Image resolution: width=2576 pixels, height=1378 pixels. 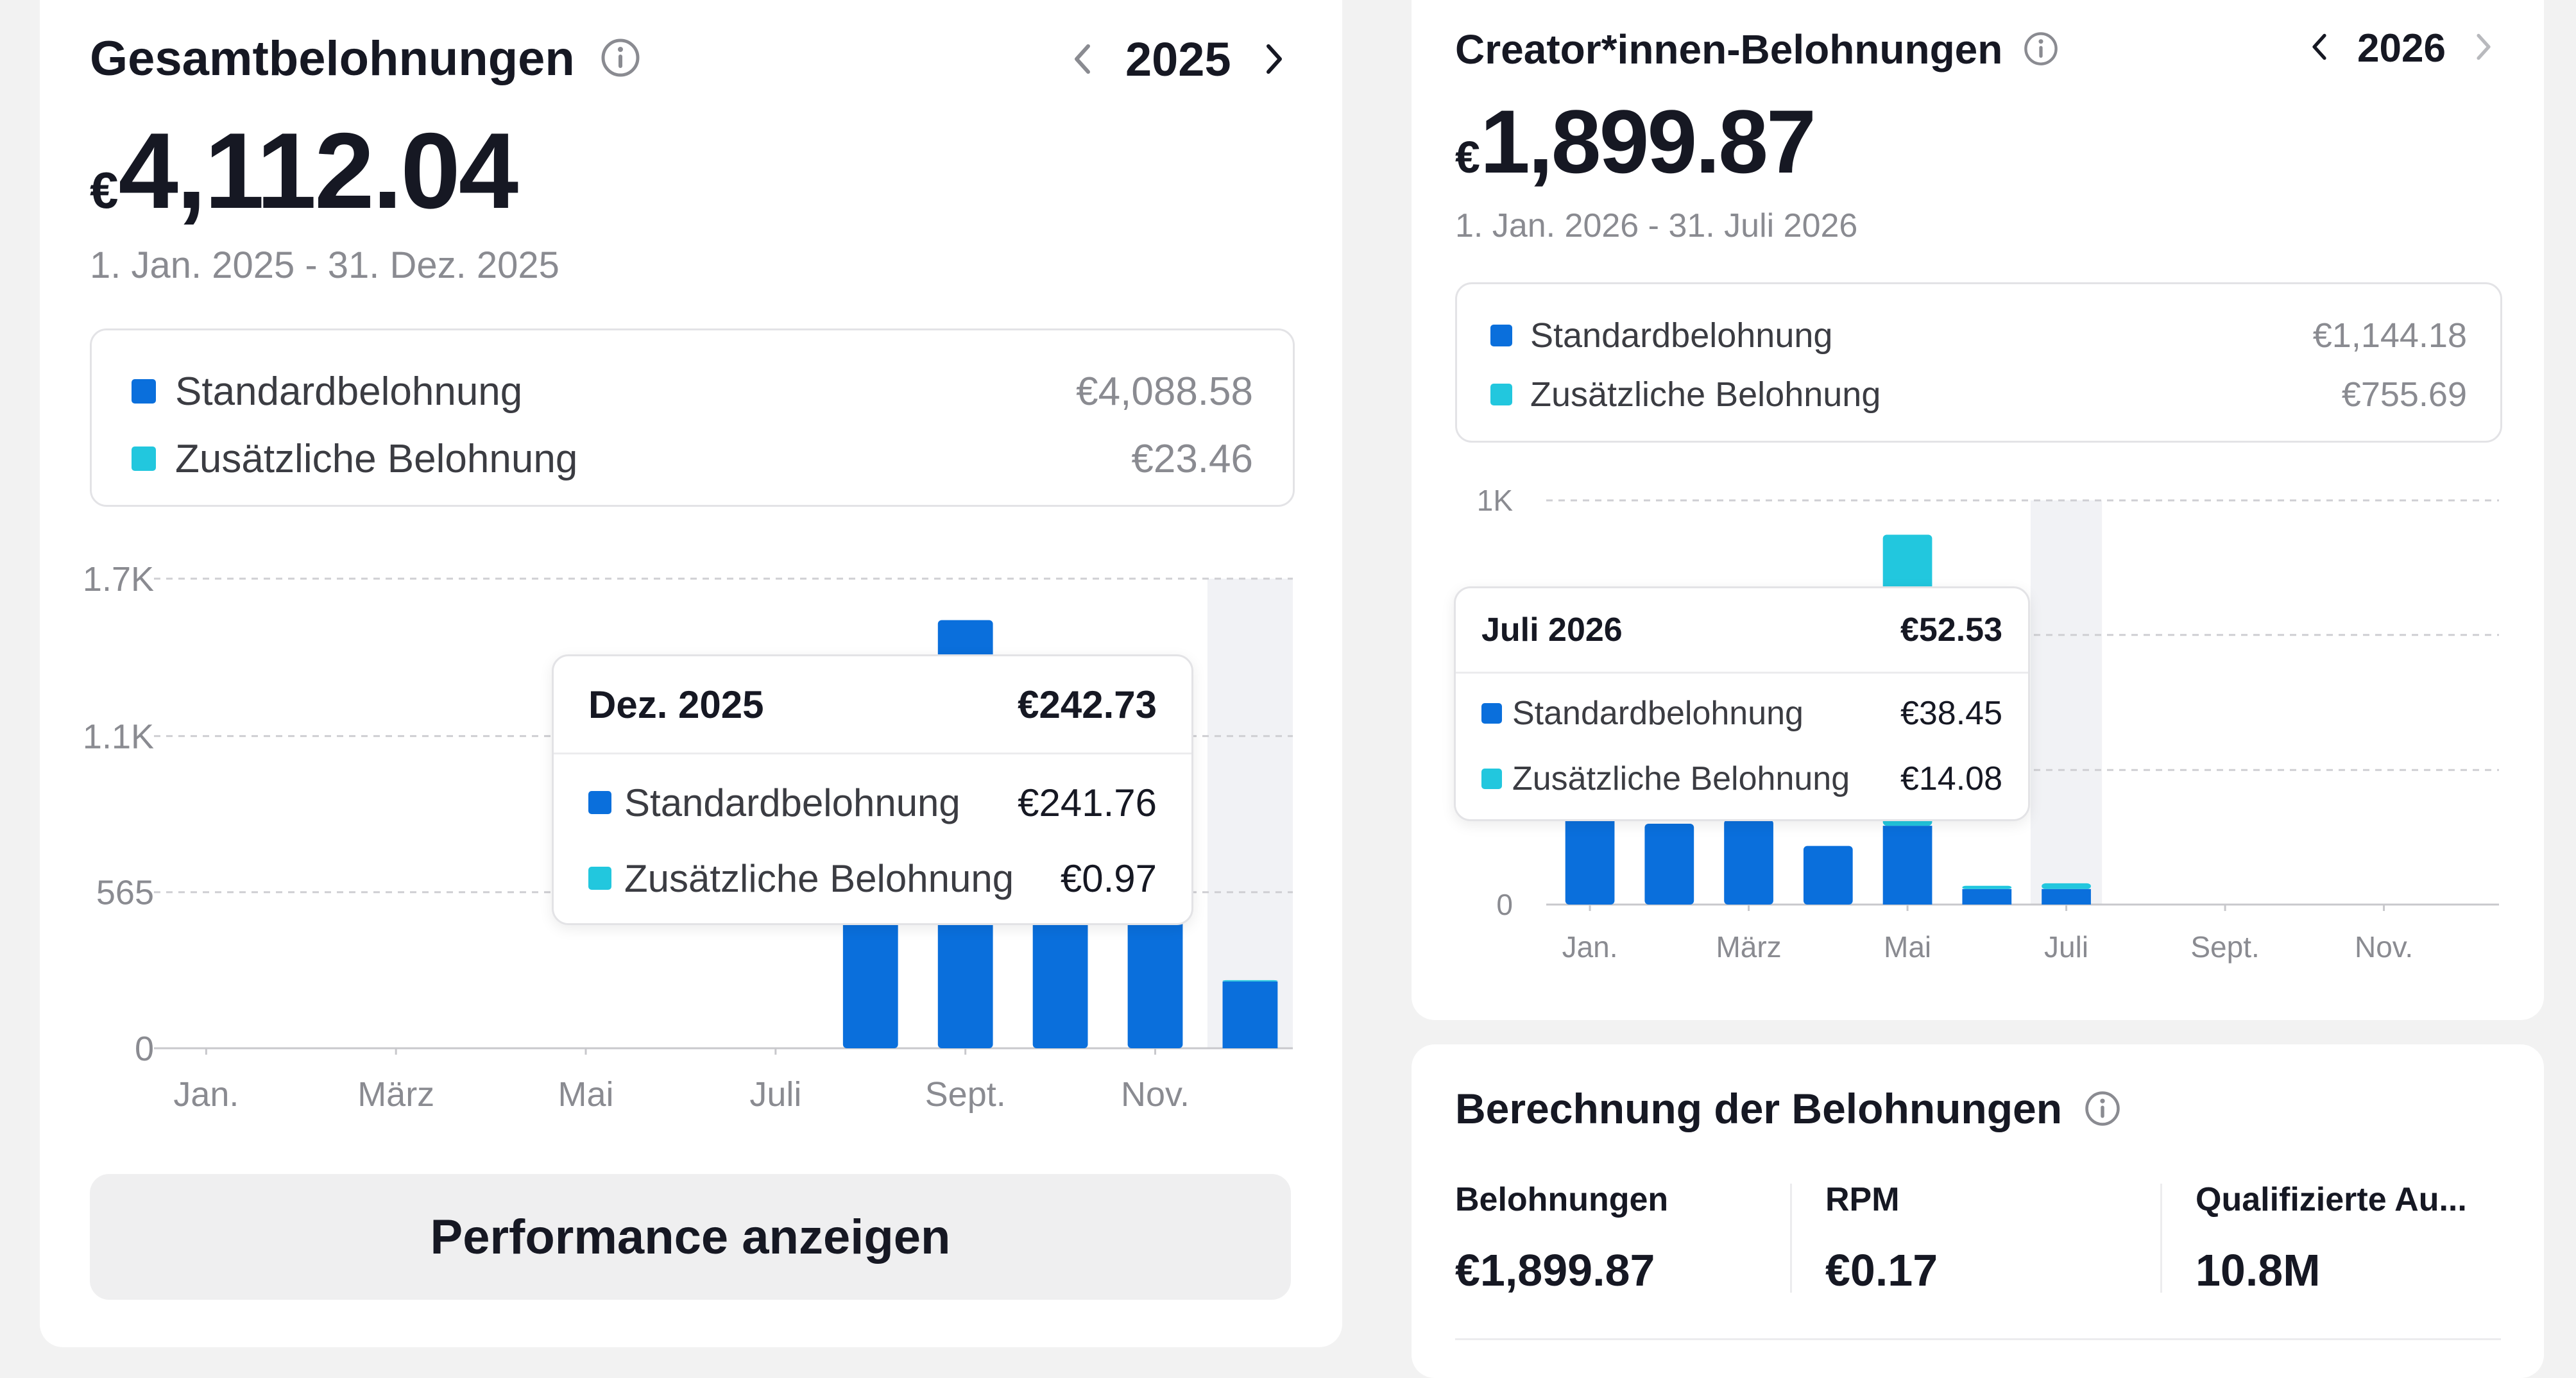 I want to click on tooltip-row-value: €14.08, so click(x=1951, y=778).